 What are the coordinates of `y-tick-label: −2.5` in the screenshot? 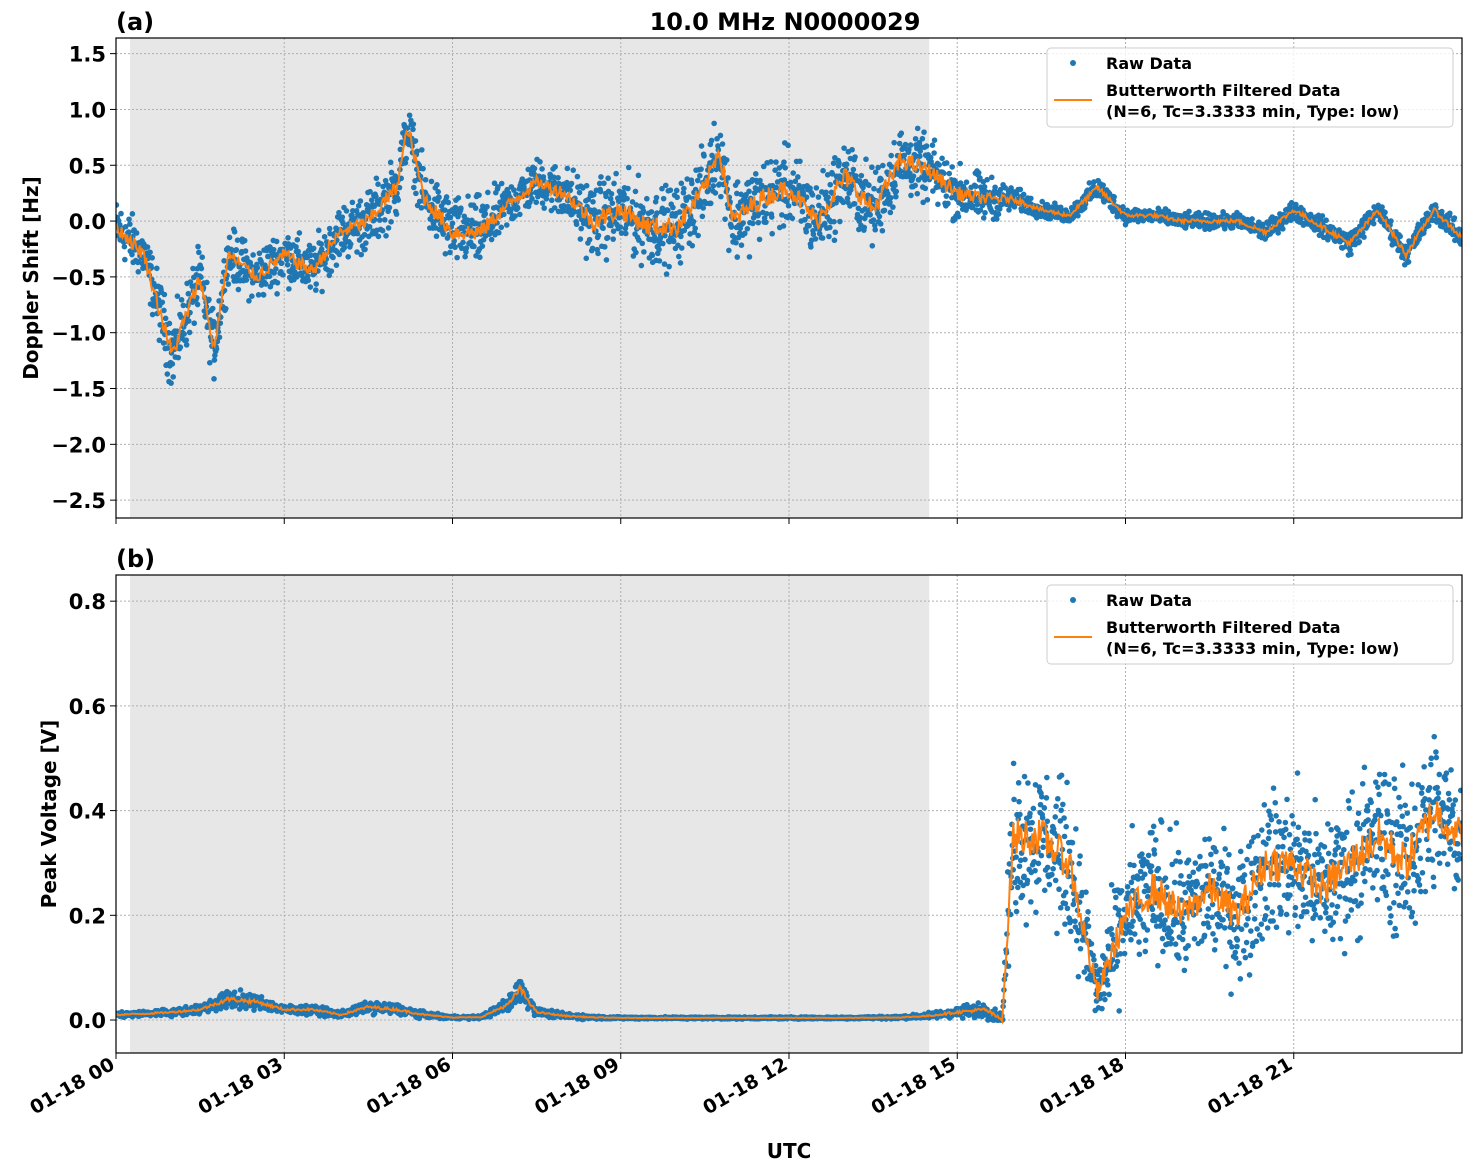 It's located at (78, 501).